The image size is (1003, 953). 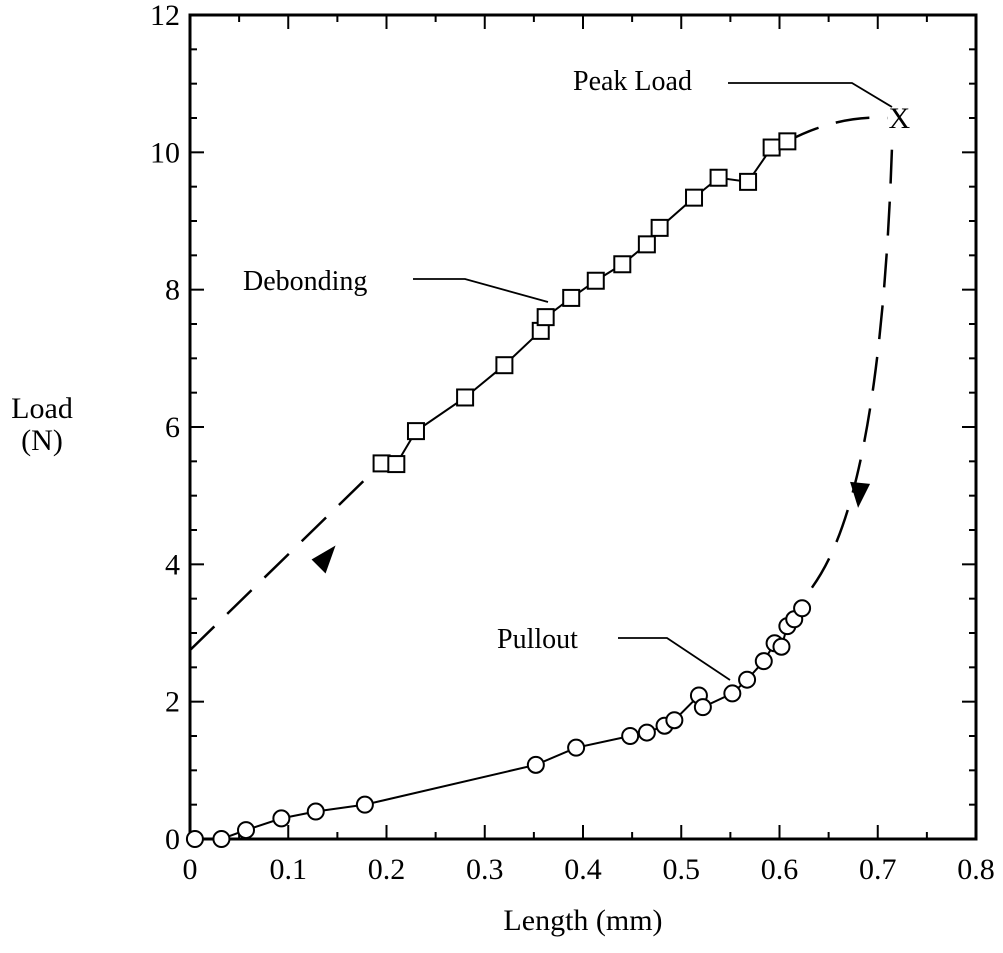 I want to click on x-tick-label: 0.4, so click(x=583, y=869).